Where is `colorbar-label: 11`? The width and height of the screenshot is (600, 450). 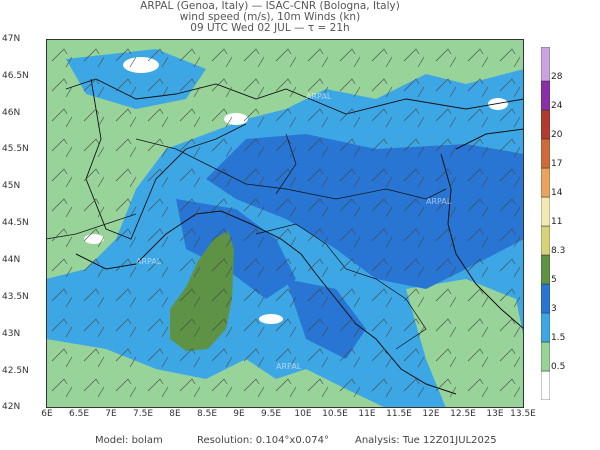 colorbar-label: 11 is located at coordinates (557, 222).